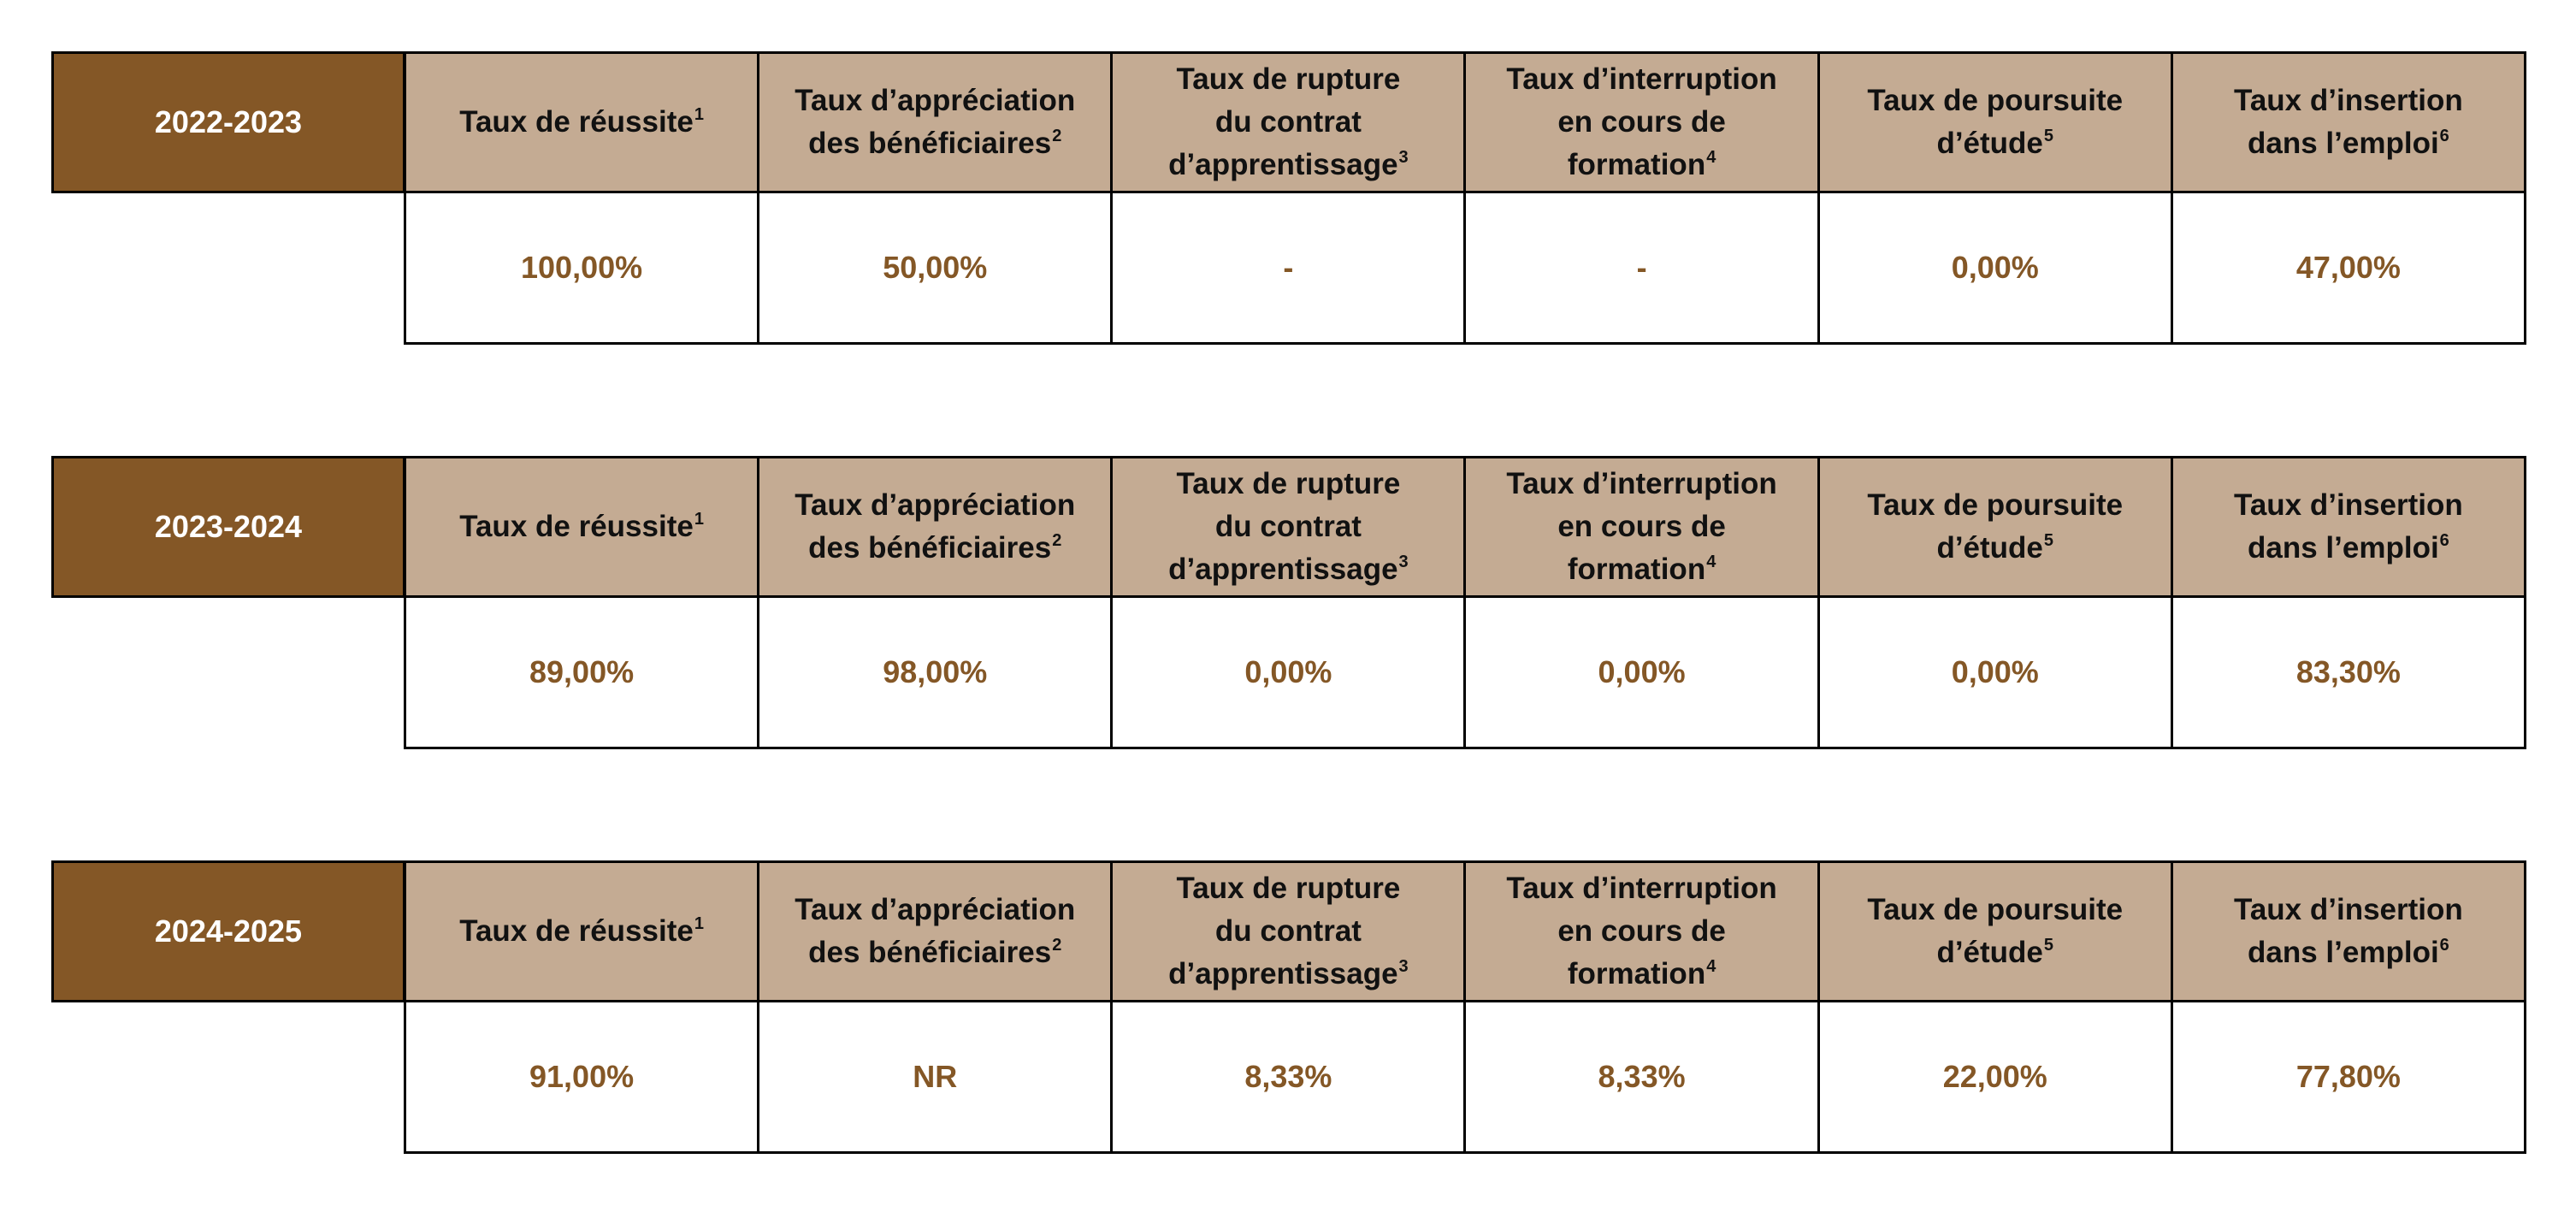  I want to click on value-taux-interruption: 0,00%, so click(1643, 674).